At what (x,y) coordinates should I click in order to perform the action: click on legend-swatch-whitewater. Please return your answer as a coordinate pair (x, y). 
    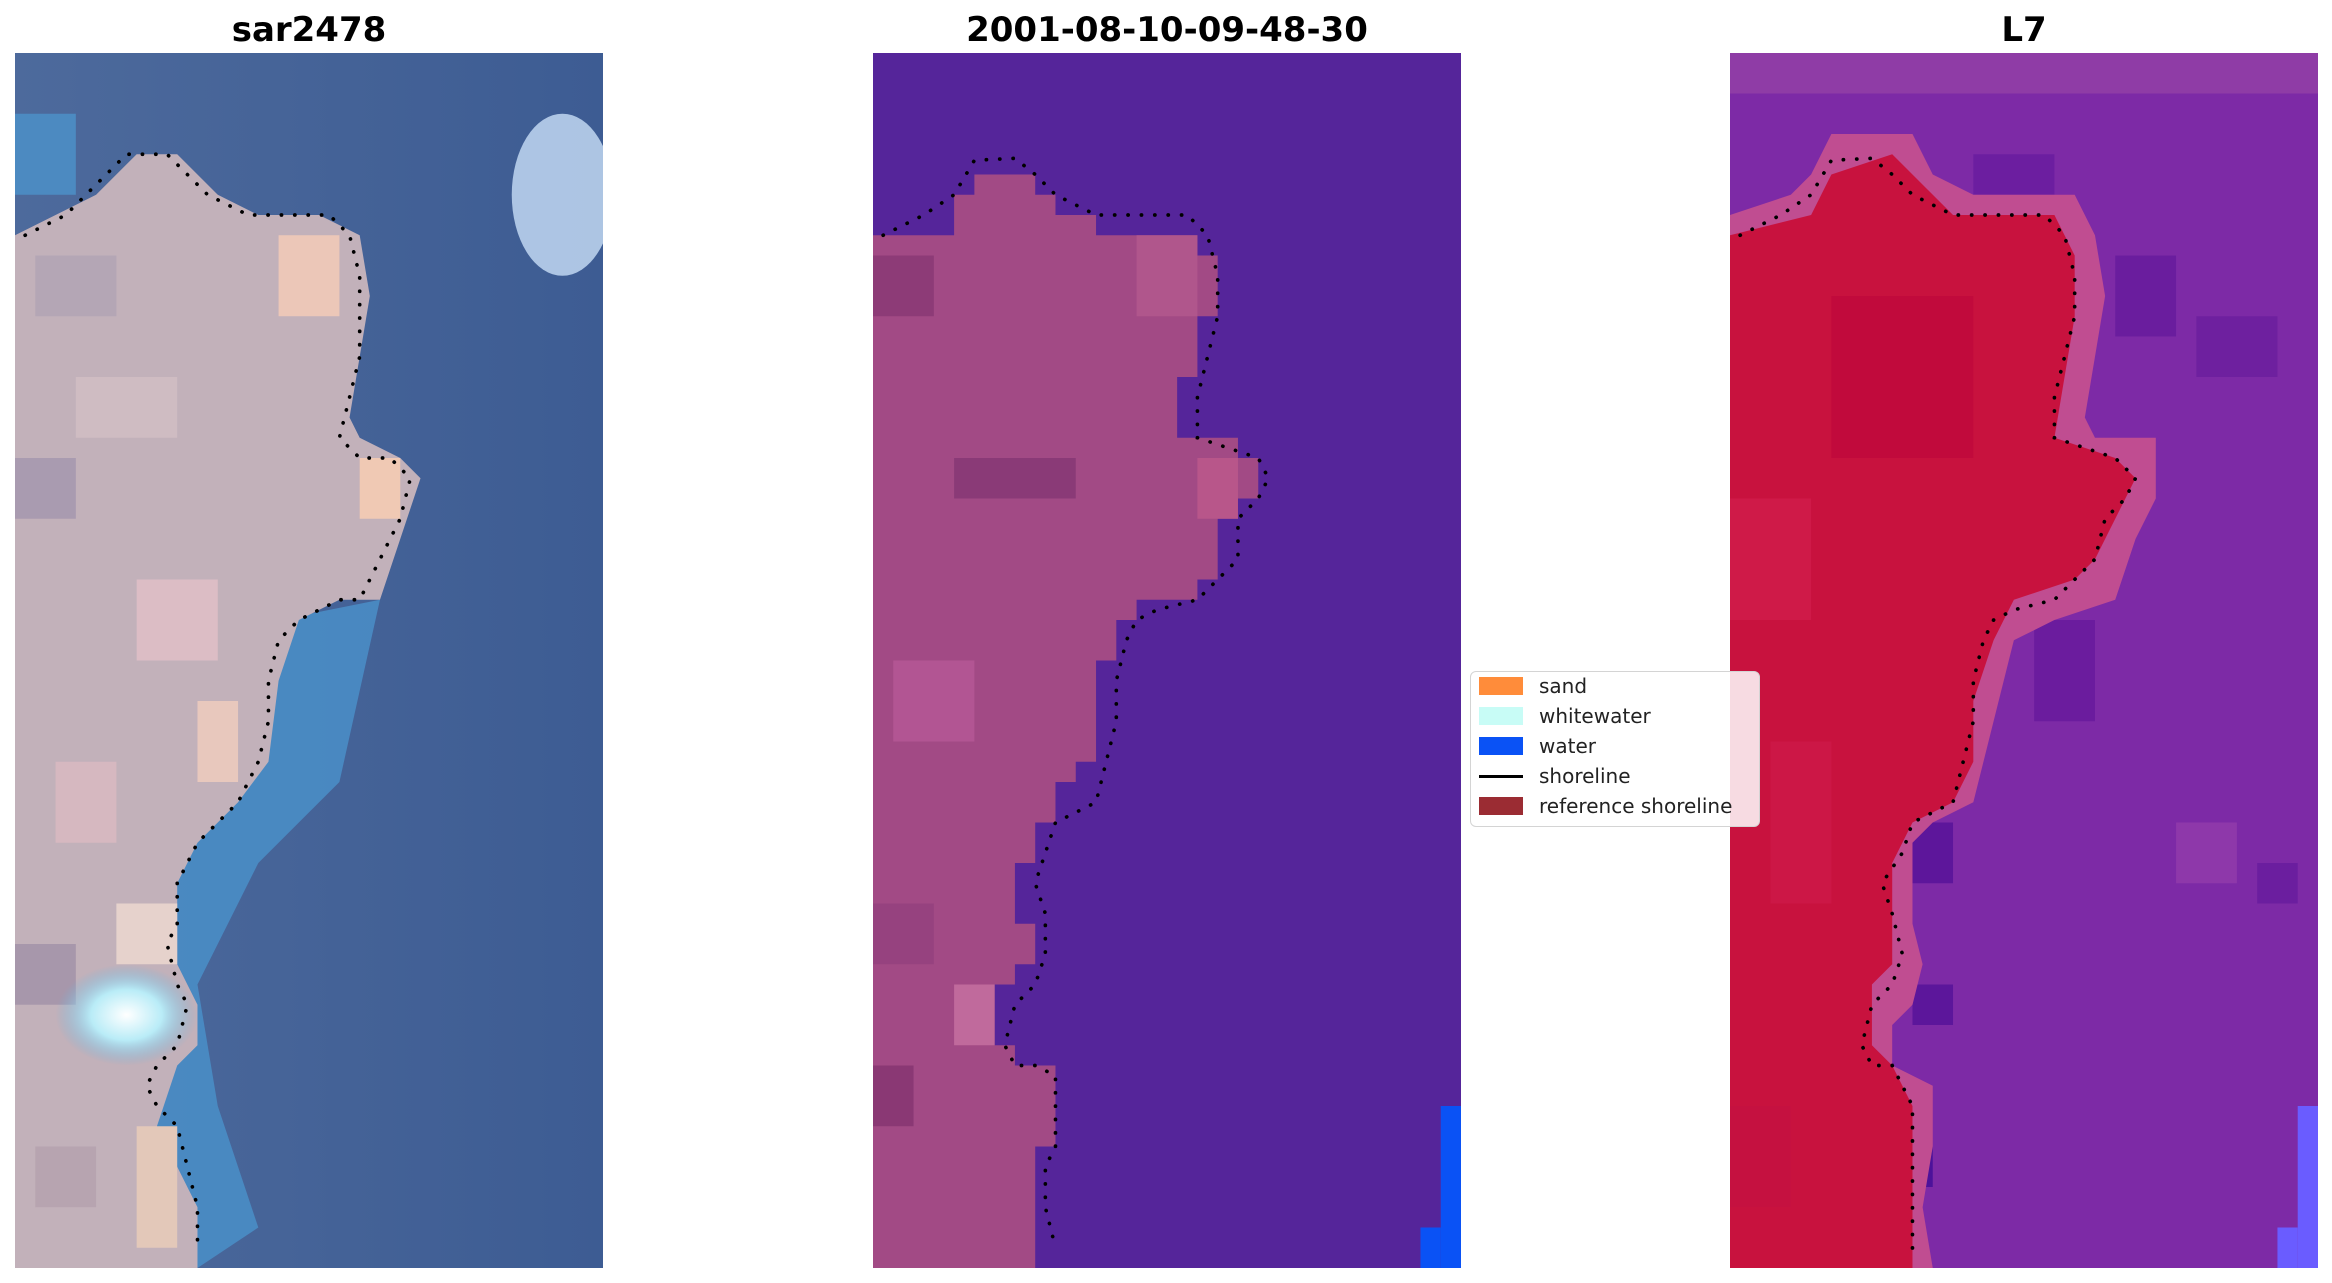
    Looking at the image, I should click on (1501, 716).